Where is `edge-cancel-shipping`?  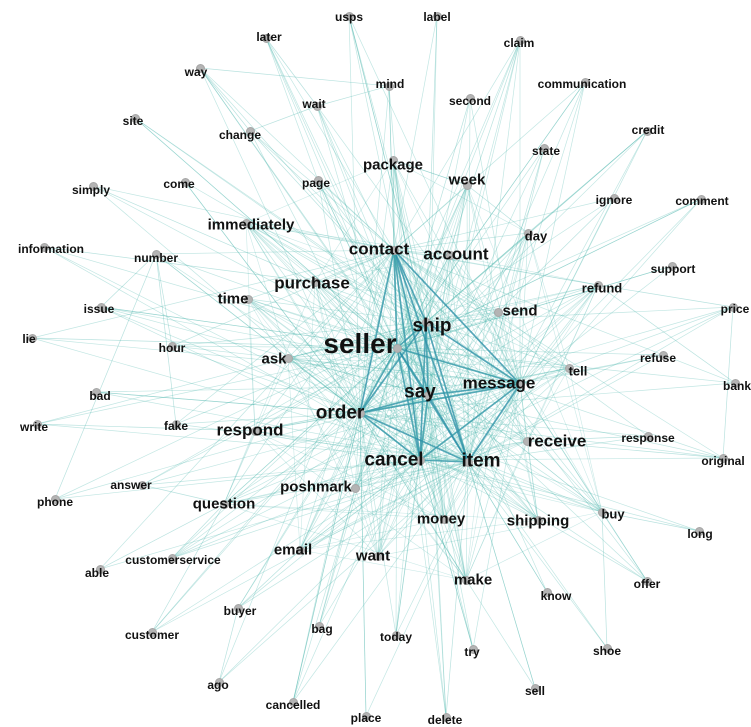
edge-cancel-shipping is located at coordinates (479, 490).